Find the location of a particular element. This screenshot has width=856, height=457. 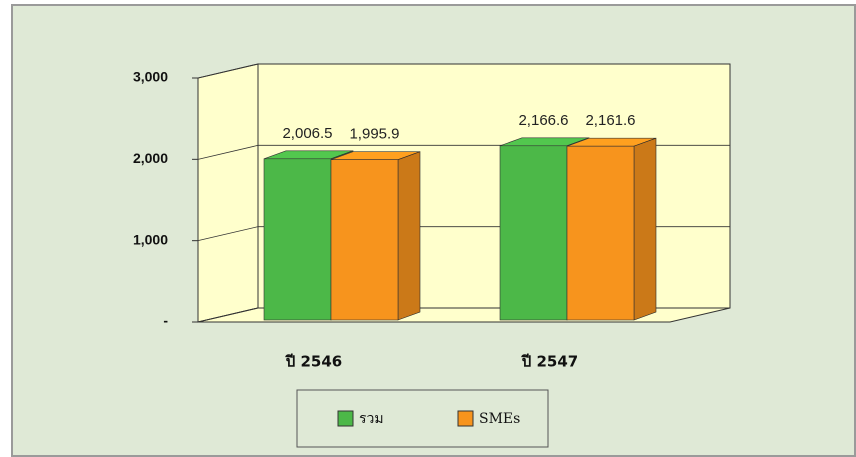

side-wall is located at coordinates (228, 193).